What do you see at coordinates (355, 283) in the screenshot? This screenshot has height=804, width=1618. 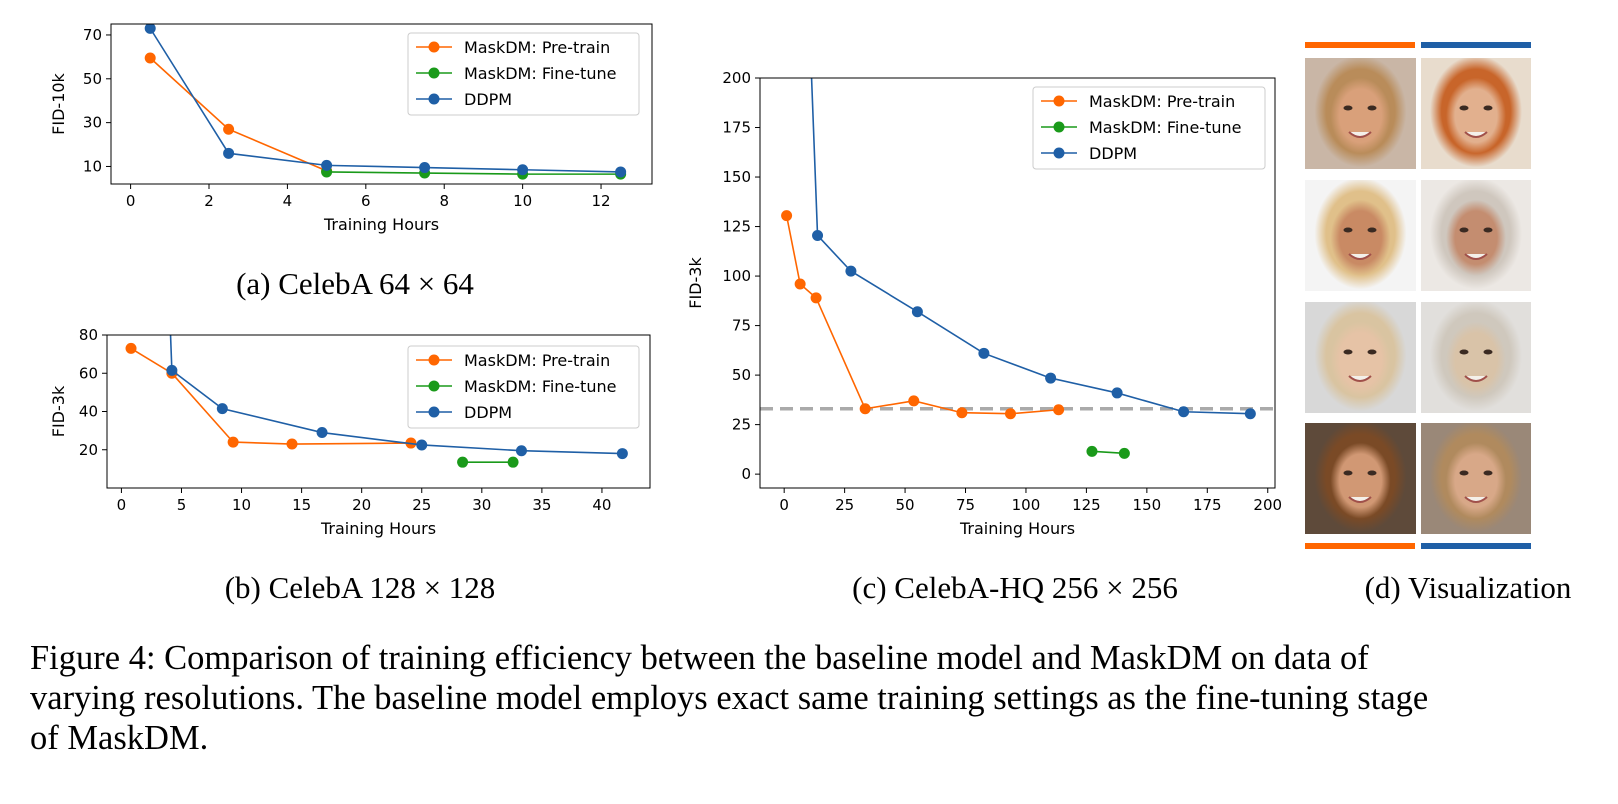 I see `caption-a: (a) CelebA 64 × 64` at bounding box center [355, 283].